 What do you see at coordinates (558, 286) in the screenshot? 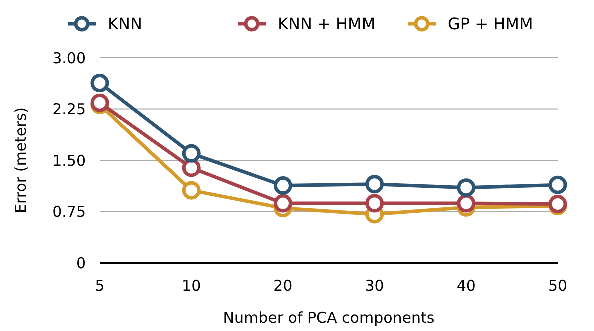
I see `x-tick-label: 50` at bounding box center [558, 286].